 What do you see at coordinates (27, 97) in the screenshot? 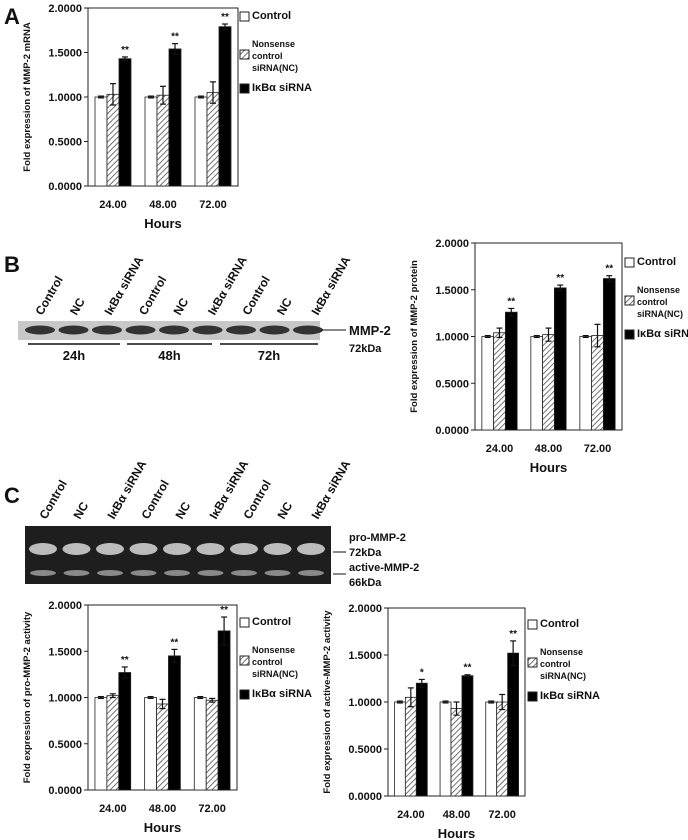
I see `y-axis-label: Fold expression of MMP-2 mRNA` at bounding box center [27, 97].